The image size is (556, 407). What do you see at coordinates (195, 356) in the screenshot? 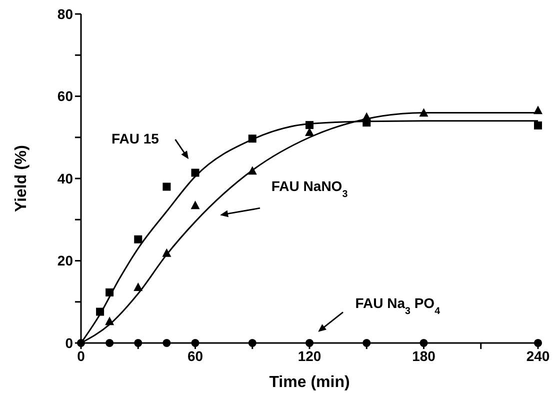
I see `x-tick-label: 60` at bounding box center [195, 356].